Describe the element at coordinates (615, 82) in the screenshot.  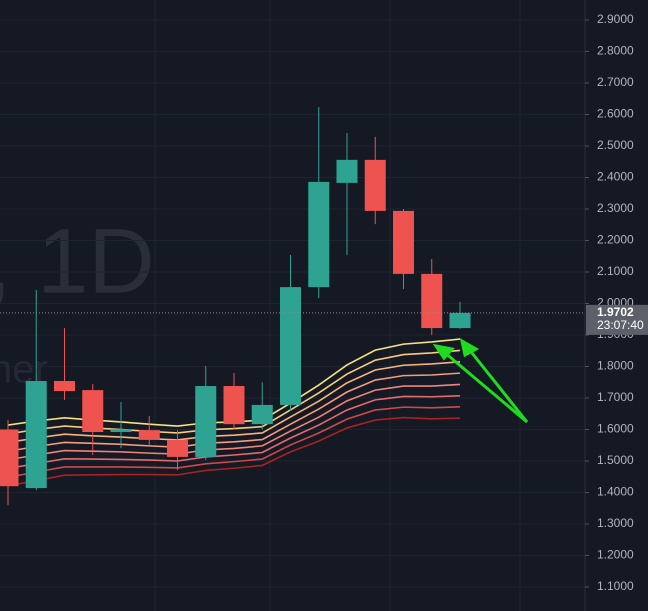
I see `y-tick-label: 2.7000` at that location.